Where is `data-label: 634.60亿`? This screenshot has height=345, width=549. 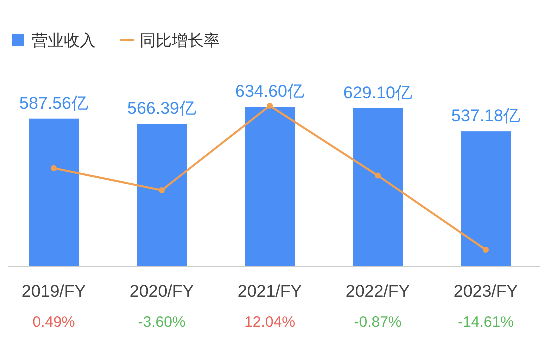
data-label: 634.60亿 is located at coordinates (270, 91).